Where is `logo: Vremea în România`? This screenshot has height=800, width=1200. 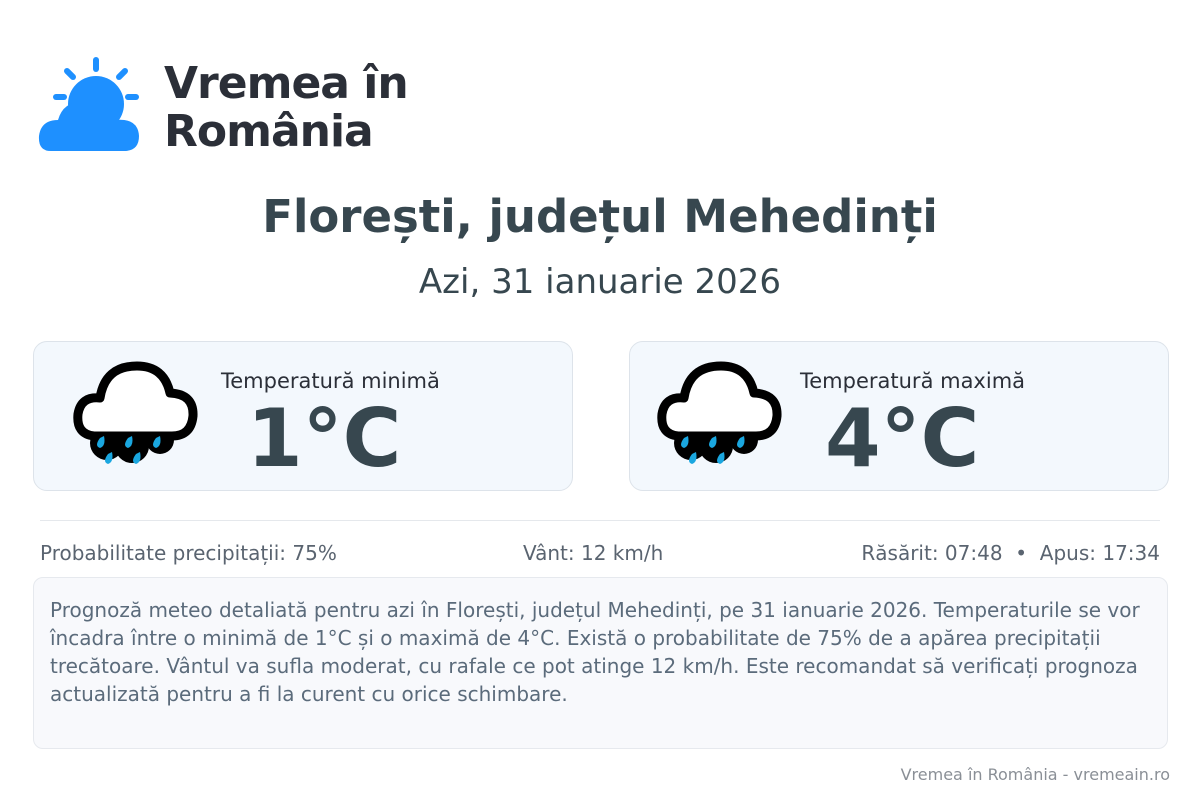
logo: Vremea în România is located at coordinates (222, 105).